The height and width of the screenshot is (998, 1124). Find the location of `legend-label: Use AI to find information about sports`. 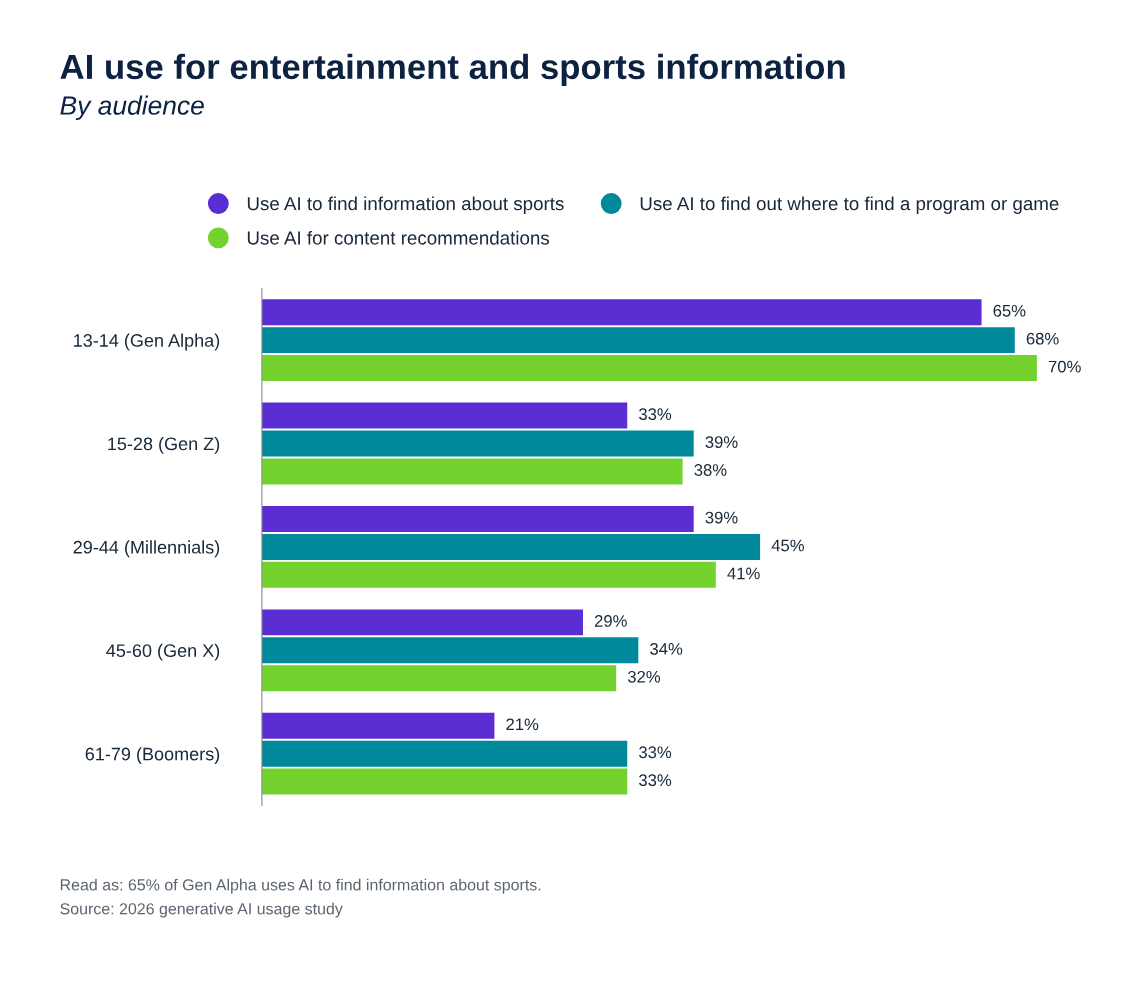

legend-label: Use AI to find information about sports is located at coordinates (405, 205).